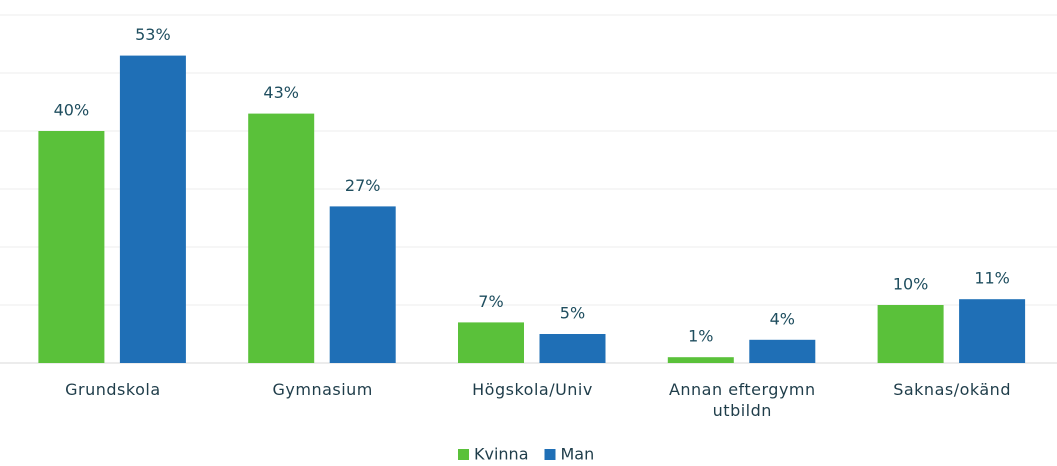  What do you see at coordinates (532, 389) in the screenshot?
I see `x-tick-label: Högskola/Univ` at bounding box center [532, 389].